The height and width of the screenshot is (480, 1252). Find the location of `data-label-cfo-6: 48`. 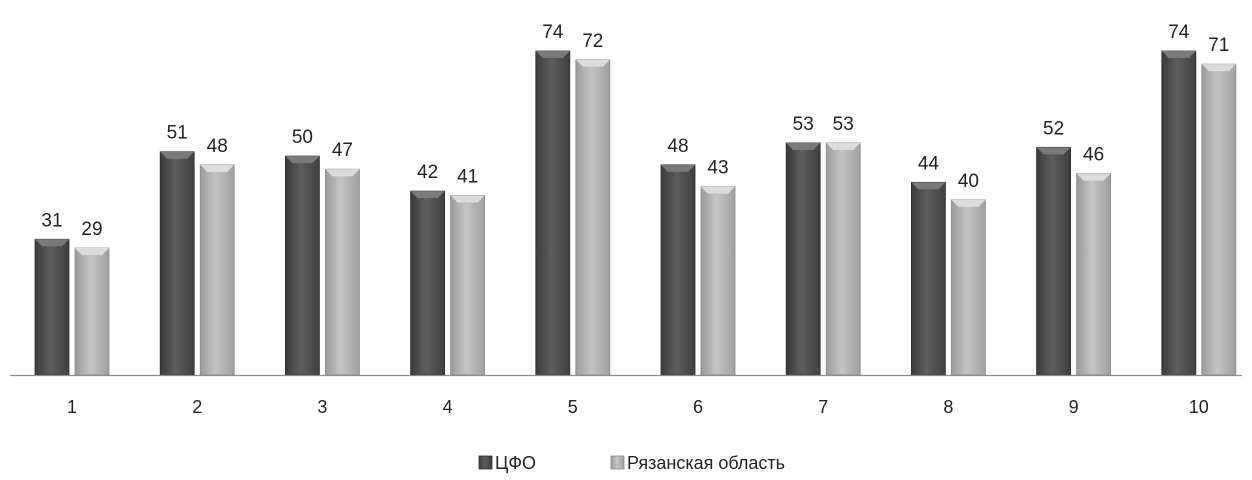

data-label-cfo-6: 48 is located at coordinates (677, 146).